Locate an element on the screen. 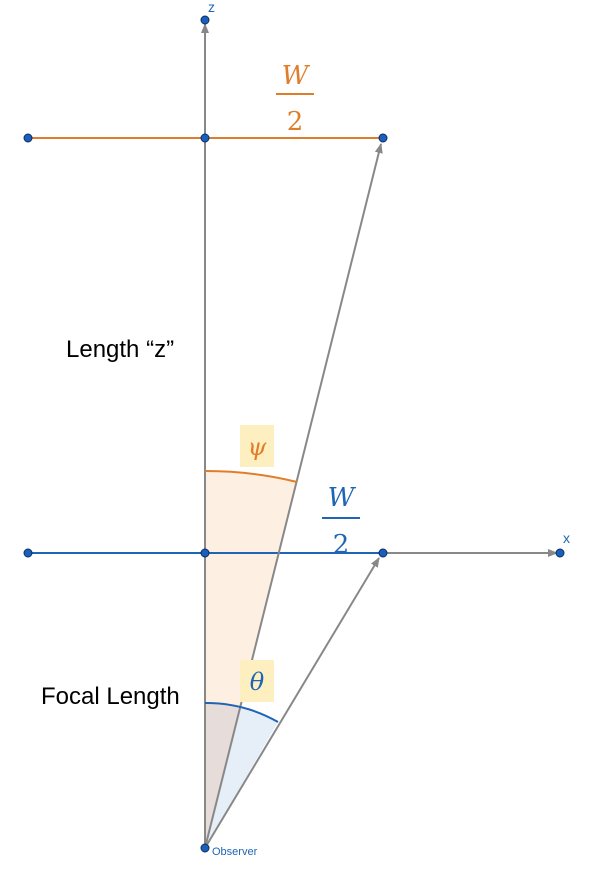 This screenshot has width=600, height=876. psi-arc is located at coordinates (251, 476).